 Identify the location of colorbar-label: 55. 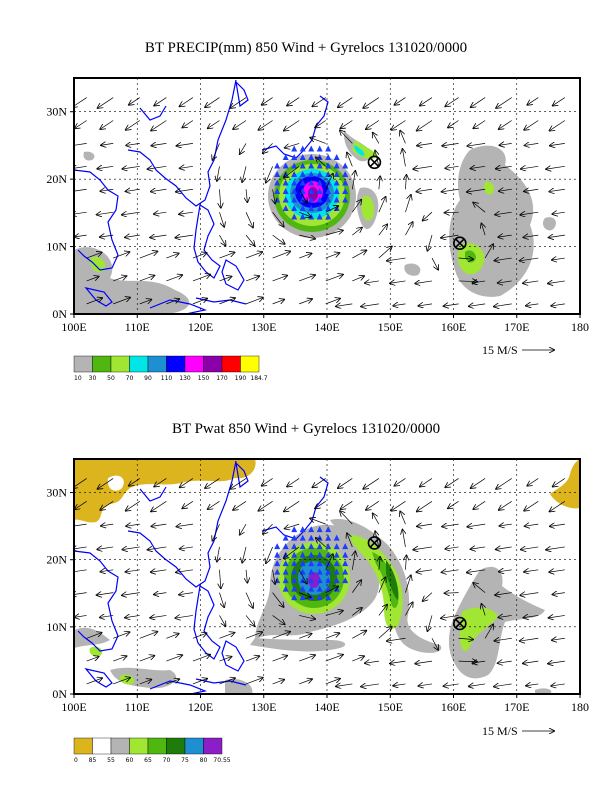
(111, 760).